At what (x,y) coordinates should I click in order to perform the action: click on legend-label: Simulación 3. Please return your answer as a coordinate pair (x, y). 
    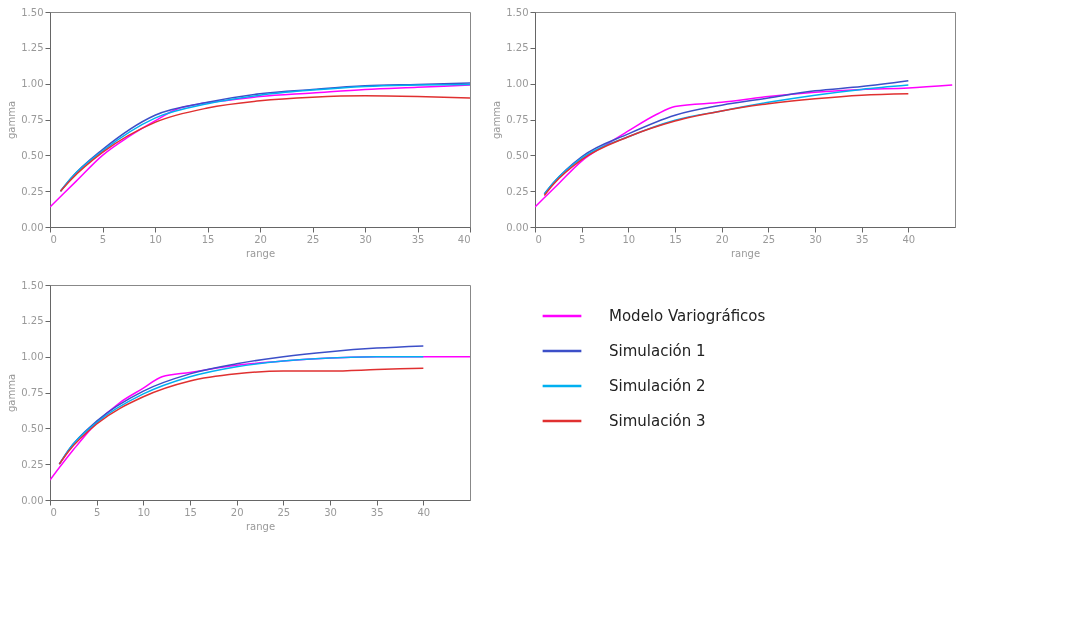
    Looking at the image, I should click on (657, 421).